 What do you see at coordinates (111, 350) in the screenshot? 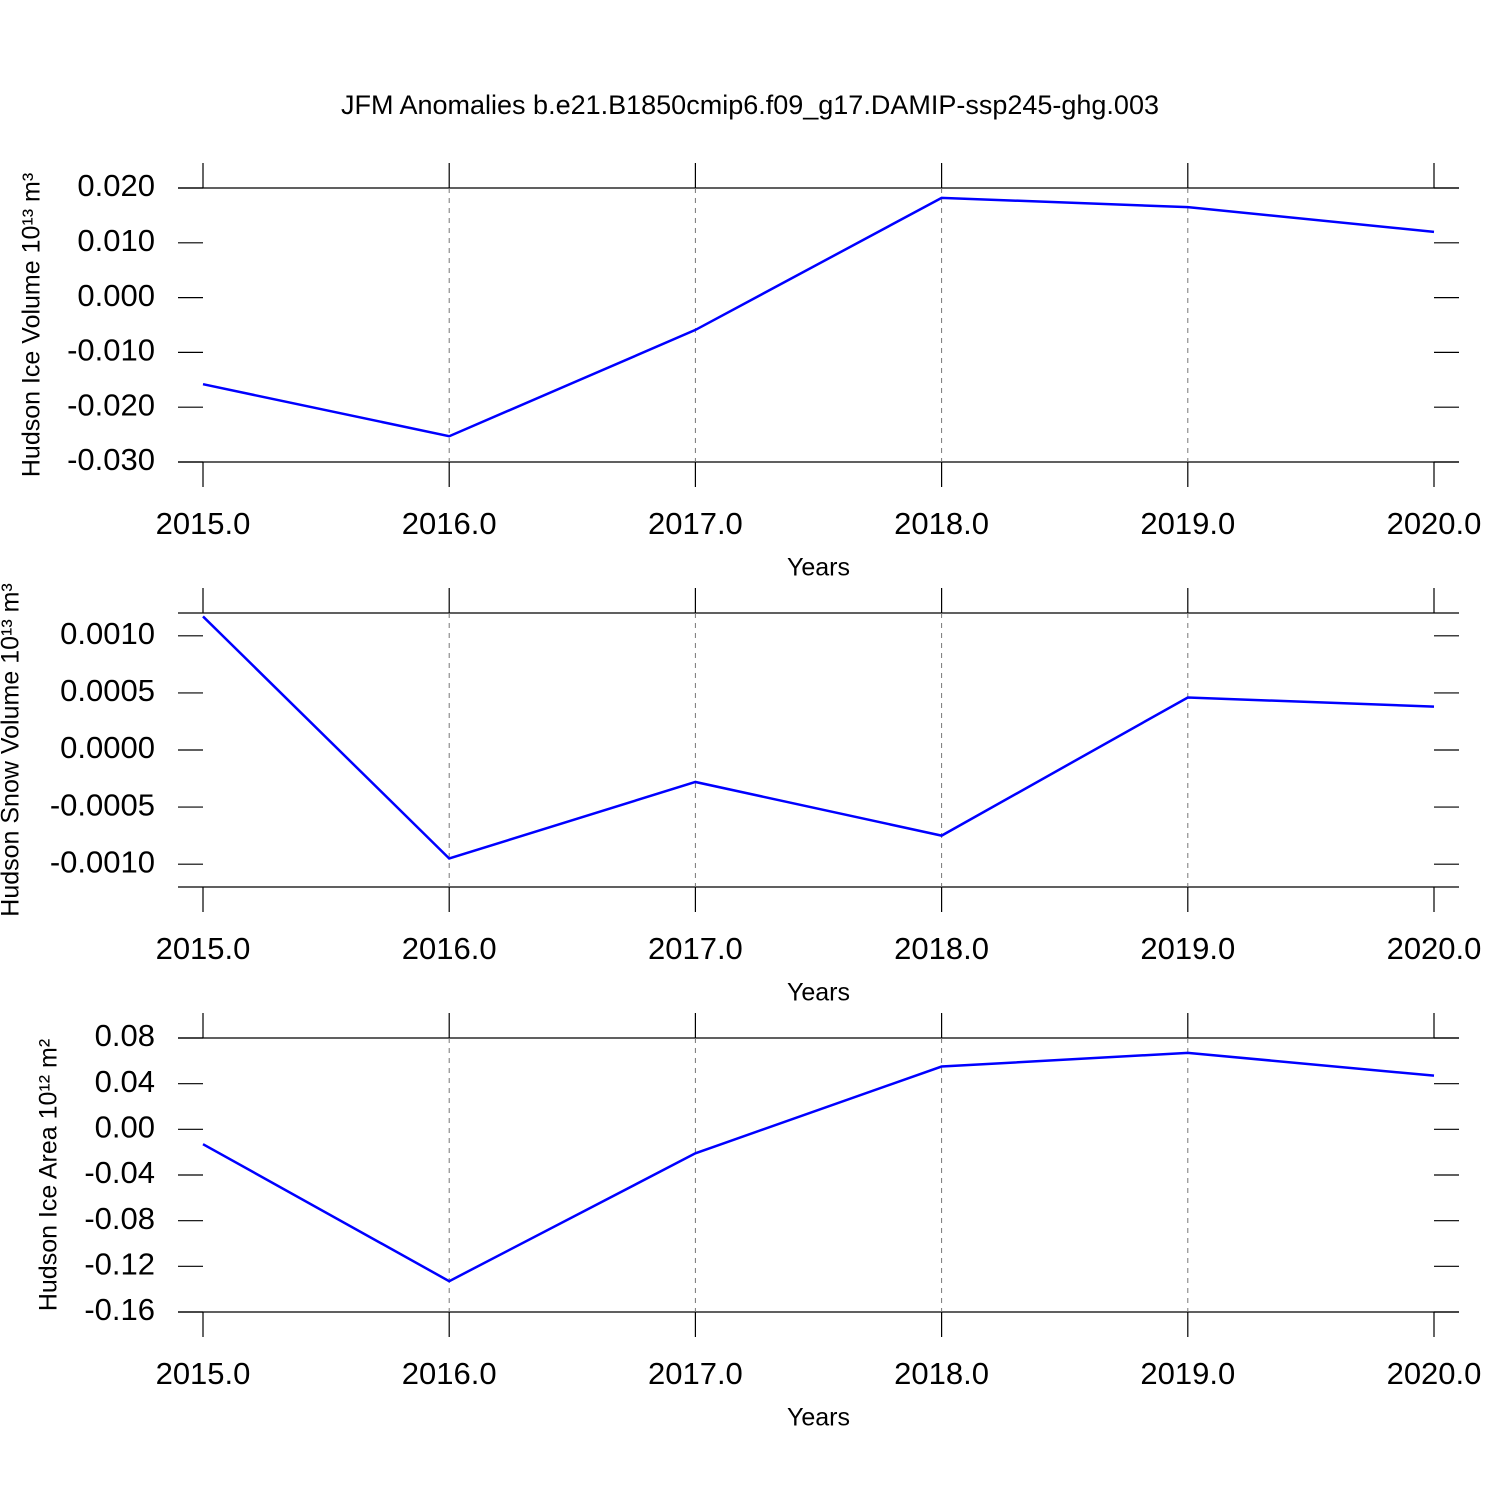
I see `y-tick-label: -0.010` at bounding box center [111, 350].